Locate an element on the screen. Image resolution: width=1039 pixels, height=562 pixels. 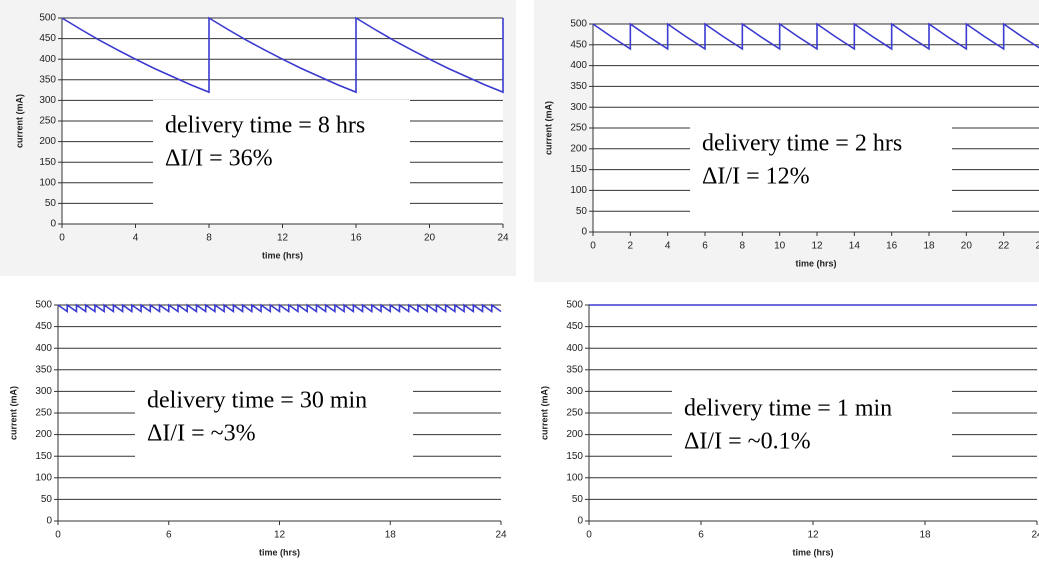
annotation: delivery time = 30 min is located at coordinates (257, 401).